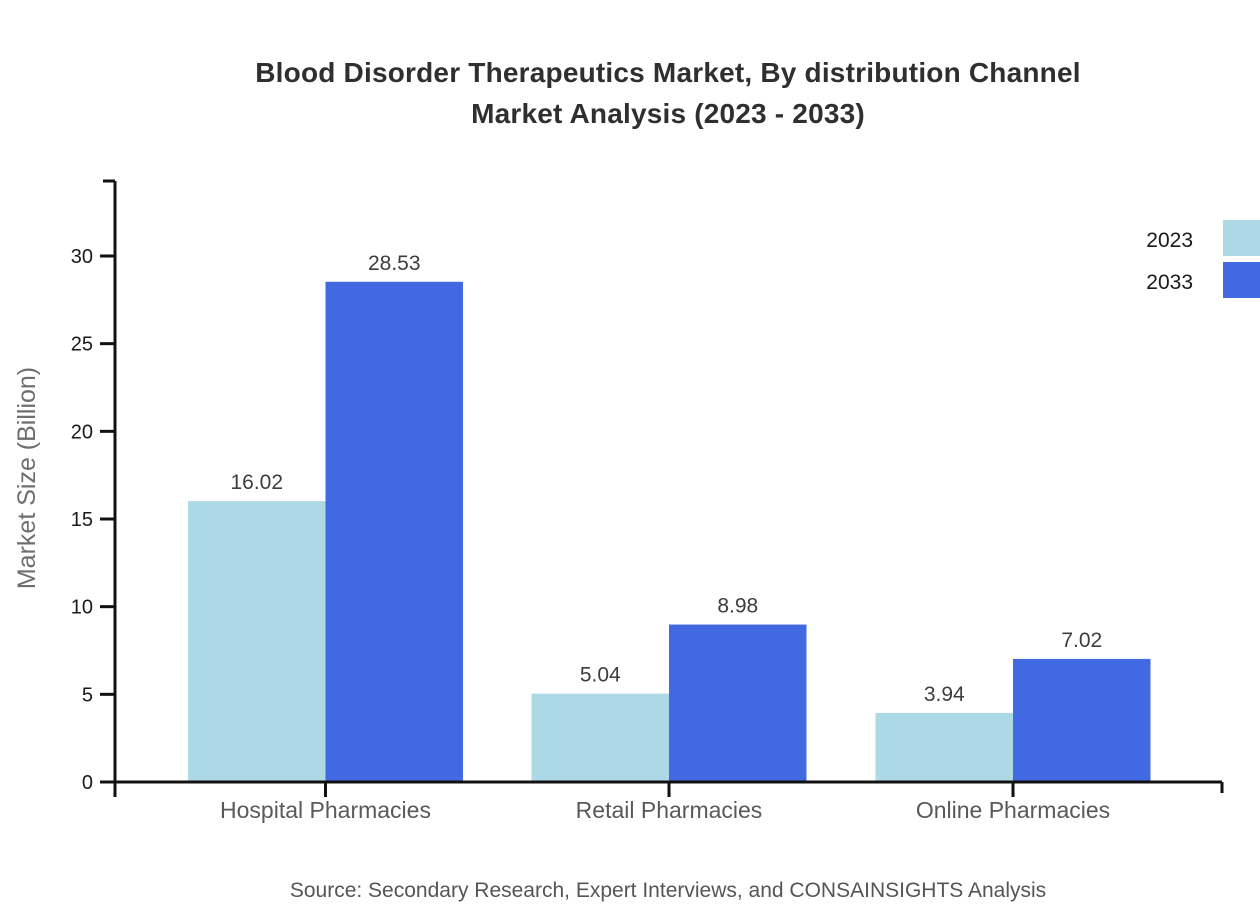 The width and height of the screenshot is (1260, 920). What do you see at coordinates (87, 695) in the screenshot?
I see `y-tick-label-5: 5` at bounding box center [87, 695].